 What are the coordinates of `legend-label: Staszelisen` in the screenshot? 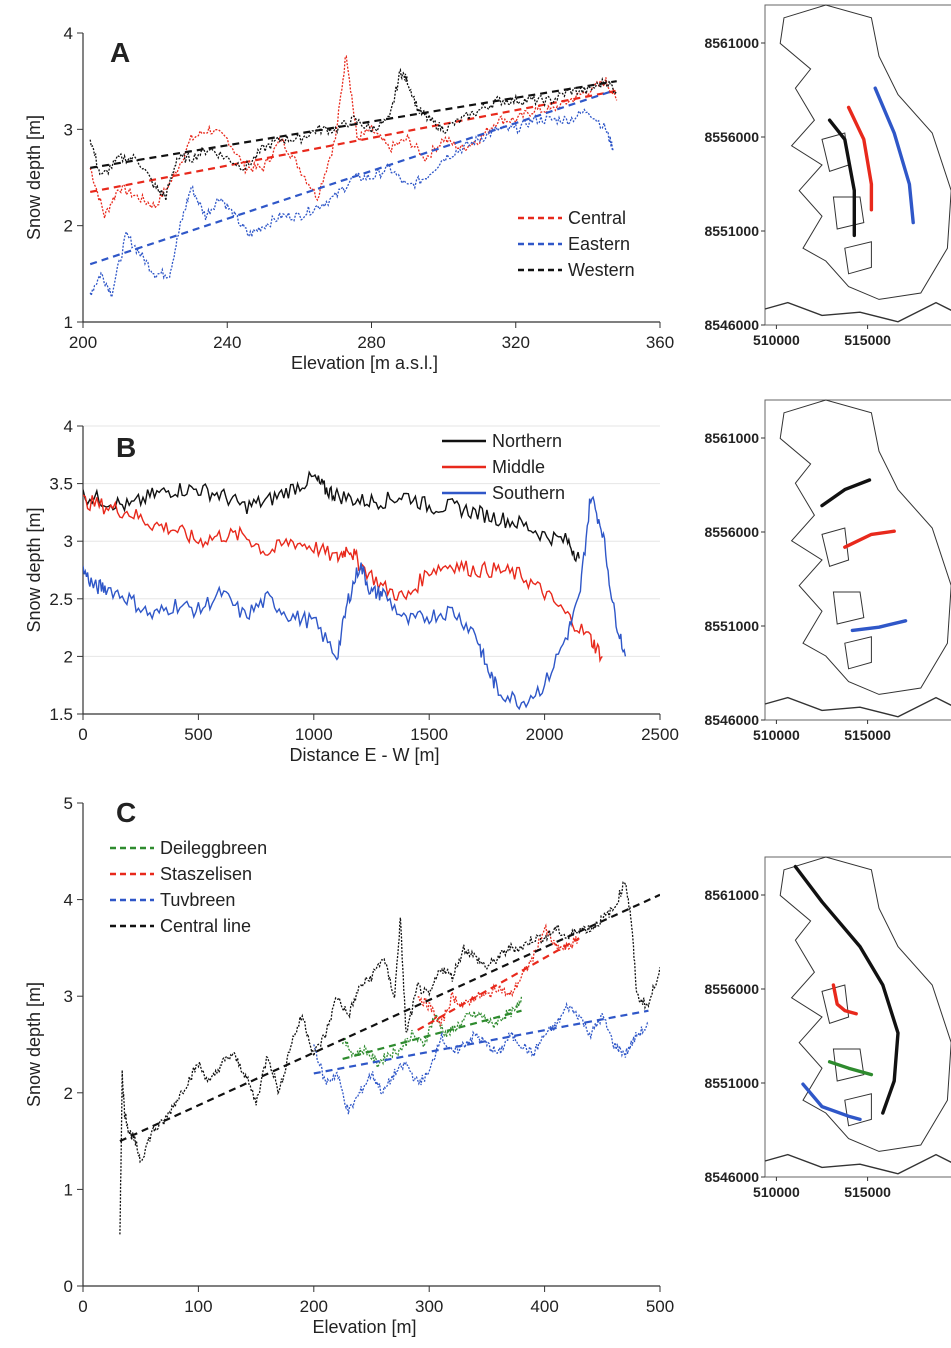 It's located at (206, 874).